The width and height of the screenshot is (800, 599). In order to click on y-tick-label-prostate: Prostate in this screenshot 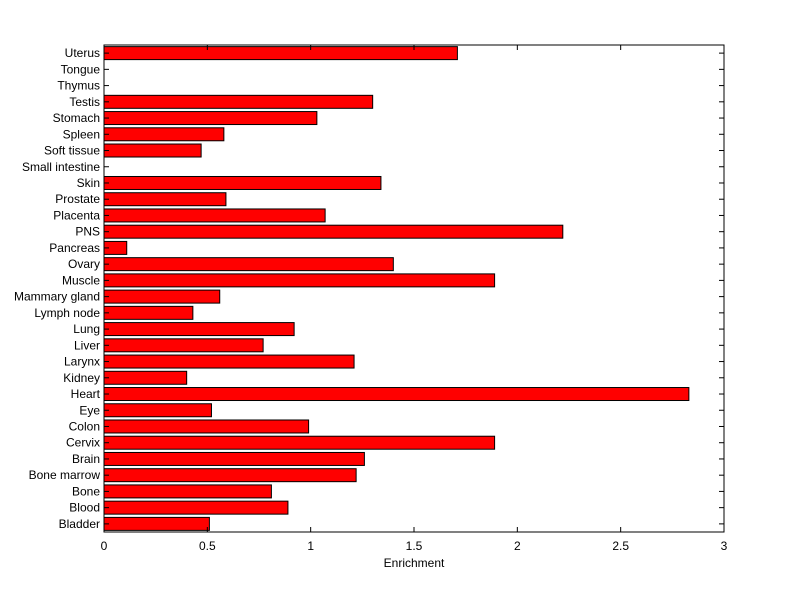, I will do `click(77, 199)`.